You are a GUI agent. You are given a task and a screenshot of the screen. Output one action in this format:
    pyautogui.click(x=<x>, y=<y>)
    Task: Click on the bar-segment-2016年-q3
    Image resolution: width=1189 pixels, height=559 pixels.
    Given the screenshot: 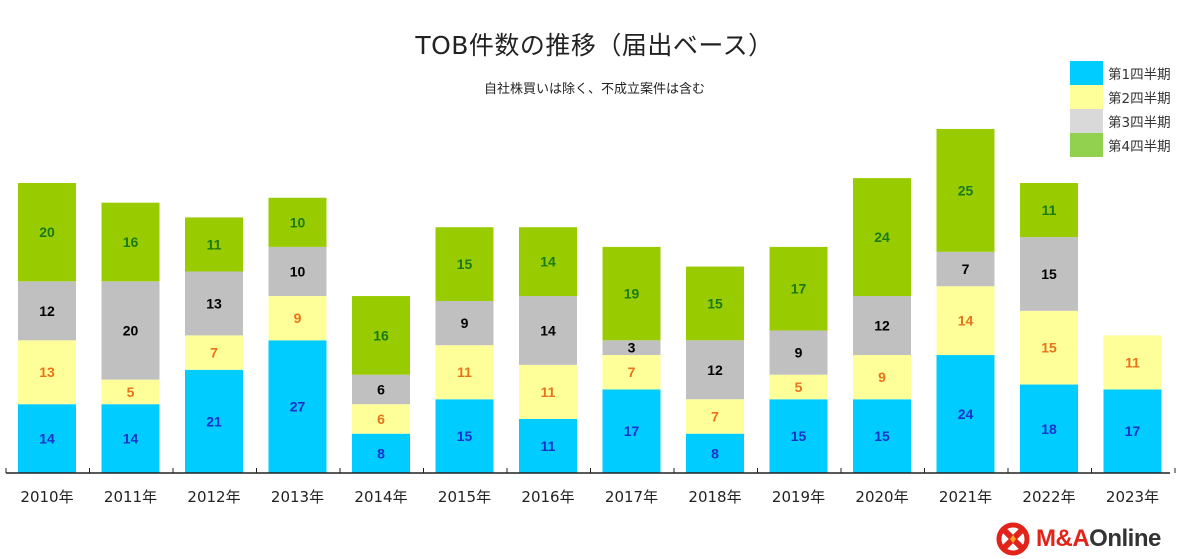 What is the action you would take?
    pyautogui.click(x=548, y=330)
    